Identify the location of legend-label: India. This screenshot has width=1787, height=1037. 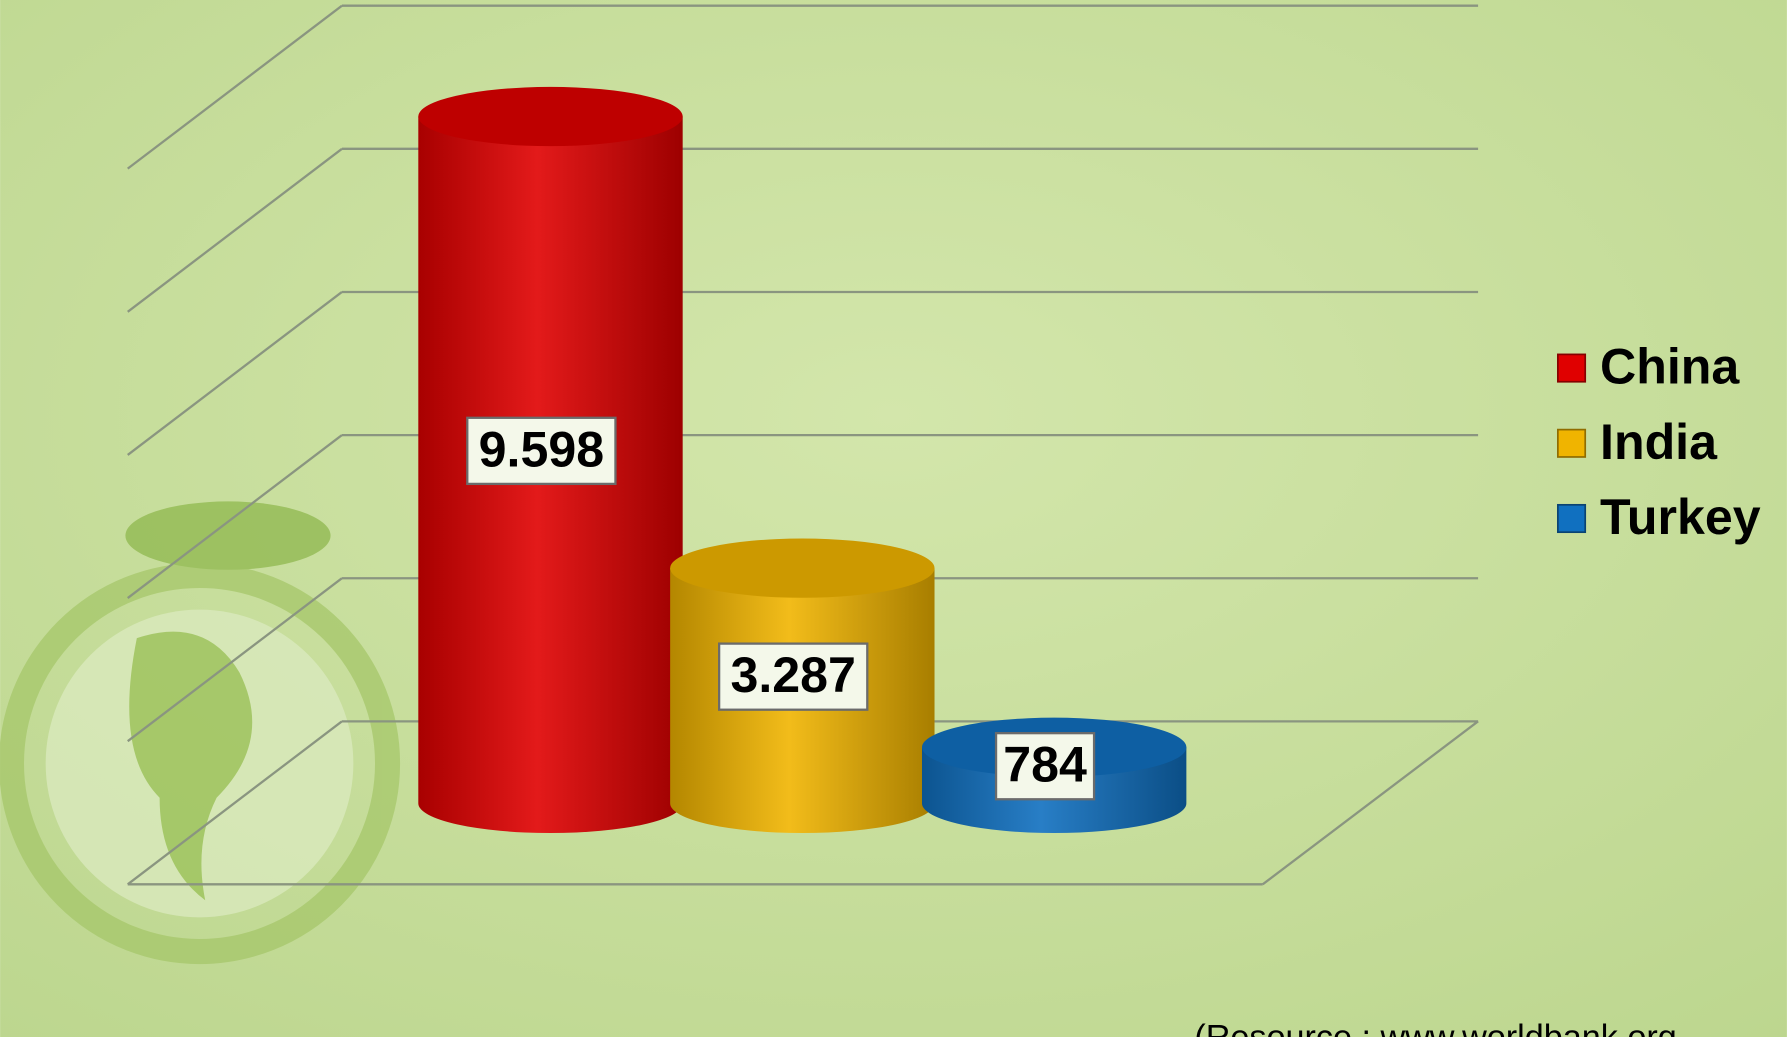
(1659, 442).